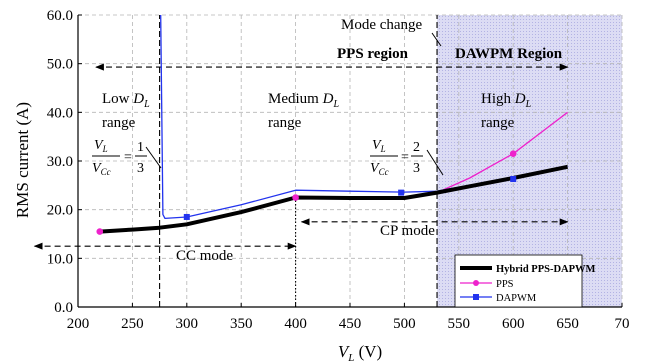  What do you see at coordinates (622, 324) in the screenshot?
I see `x-tick-label: 70` at bounding box center [622, 324].